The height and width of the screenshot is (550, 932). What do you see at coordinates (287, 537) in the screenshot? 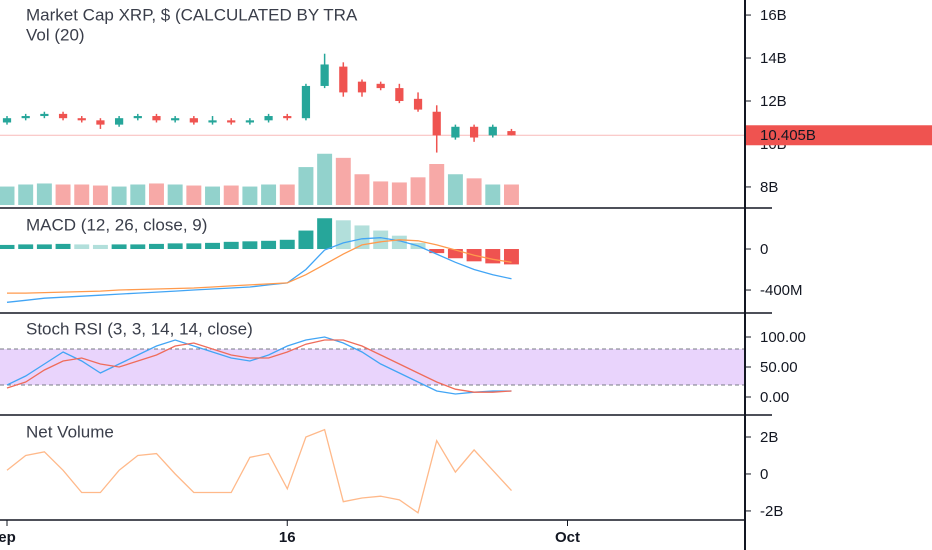
I see `x-tick-label: 16` at bounding box center [287, 537].